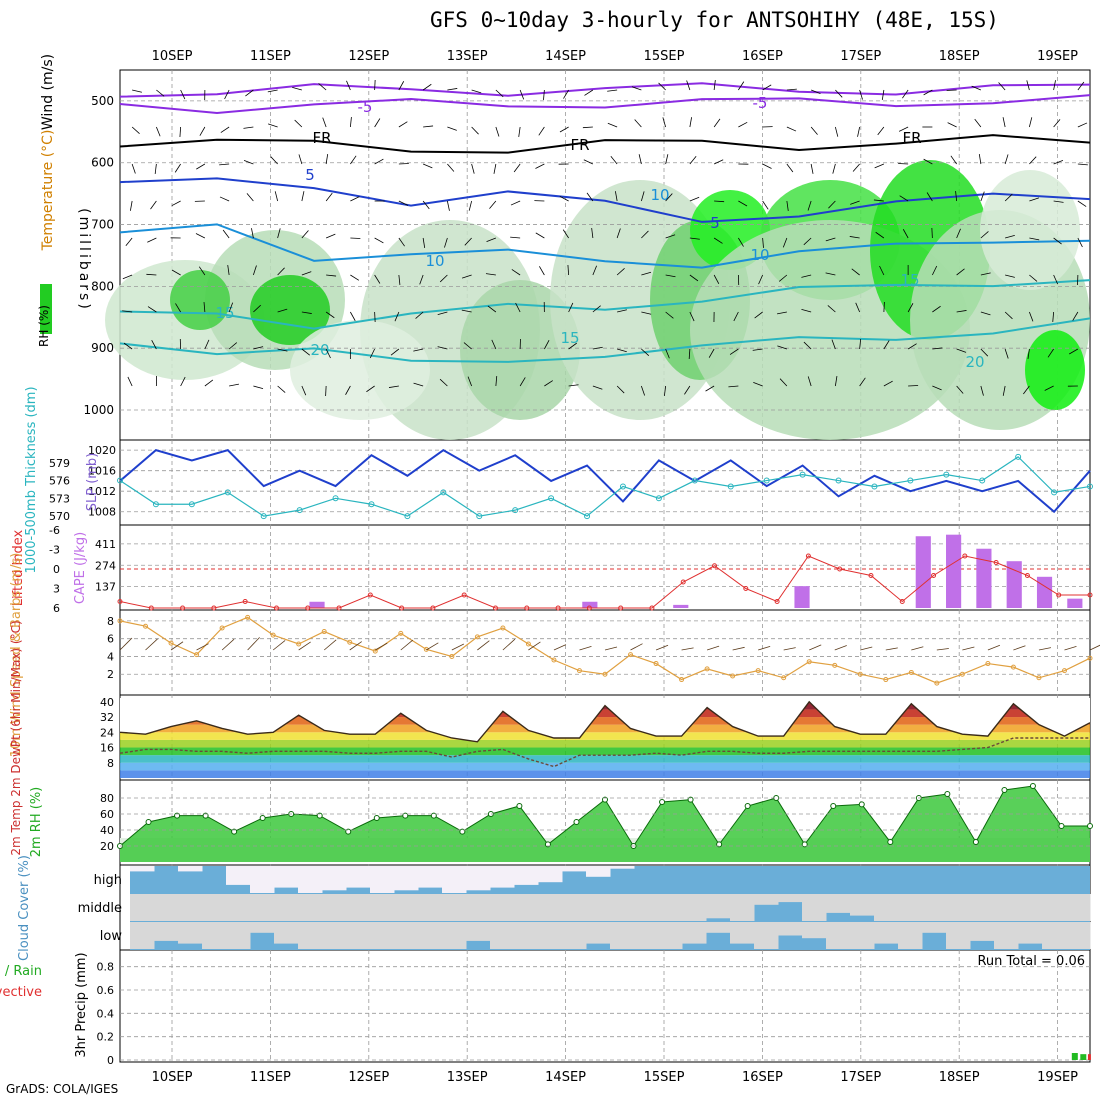 This screenshot has width=1100, height=1100. What do you see at coordinates (860, 56) in the screenshot?
I see `date-label-top: 17SEP` at bounding box center [860, 56].